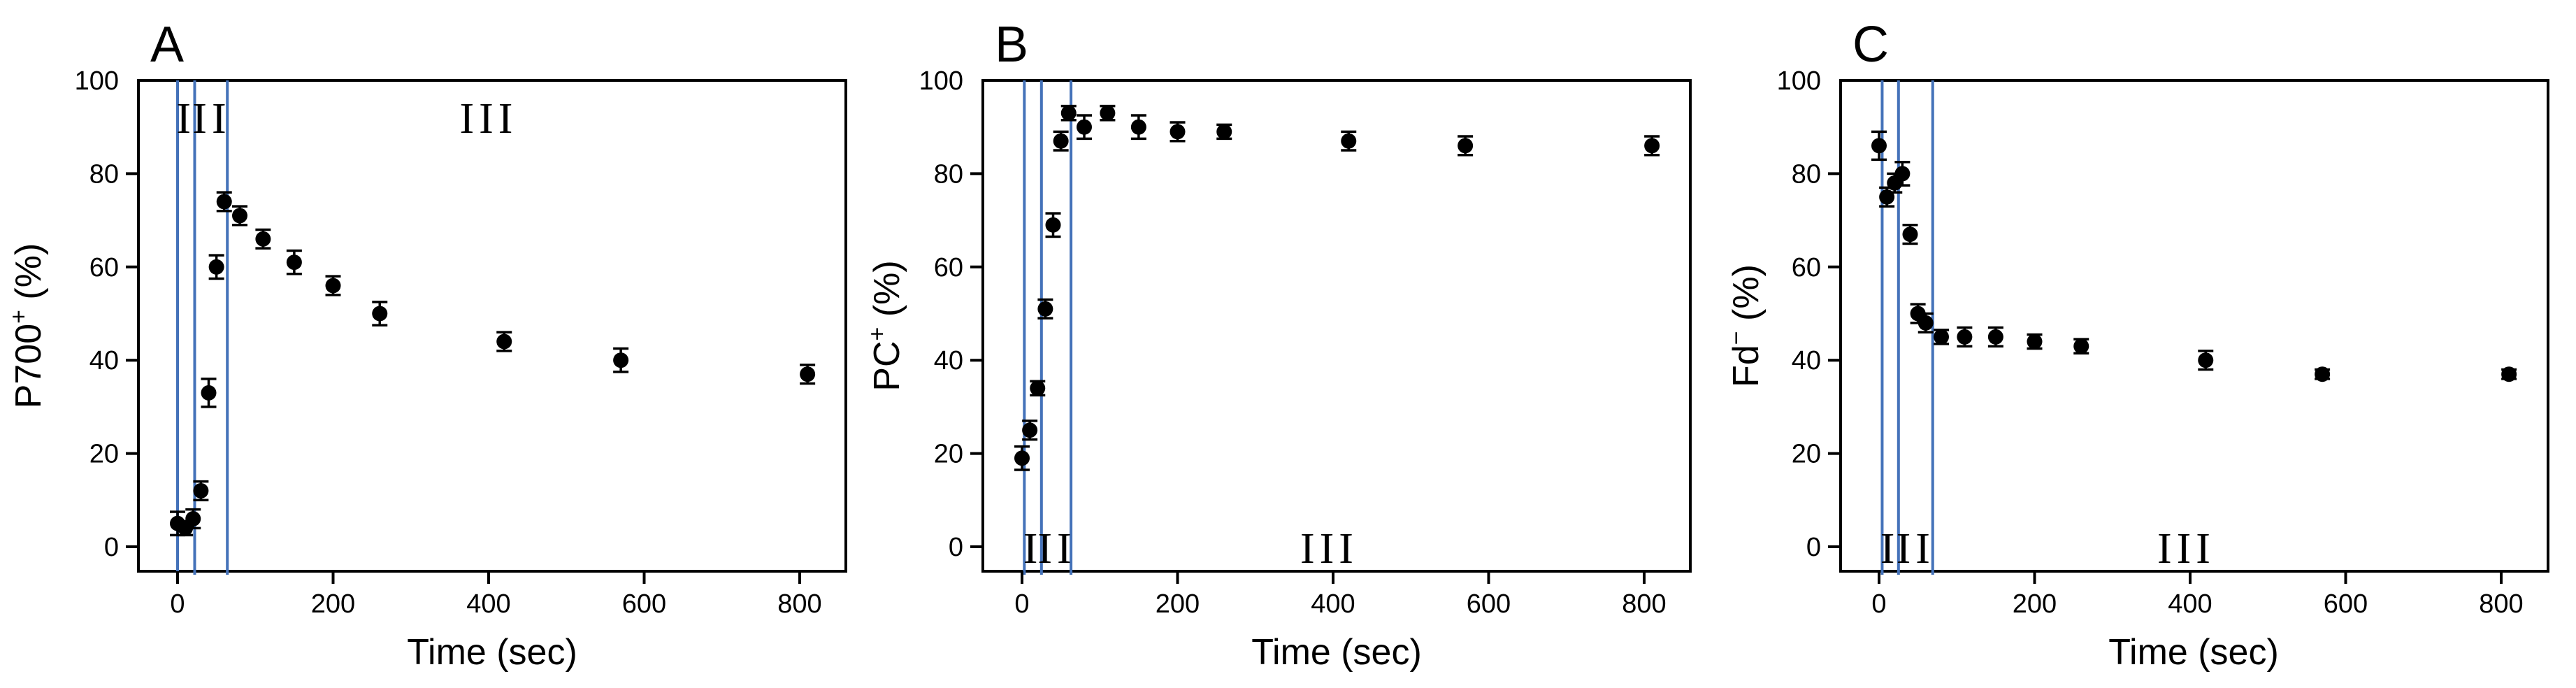  I want to click on y-axis-title: Fd− (%), so click(1744, 326).